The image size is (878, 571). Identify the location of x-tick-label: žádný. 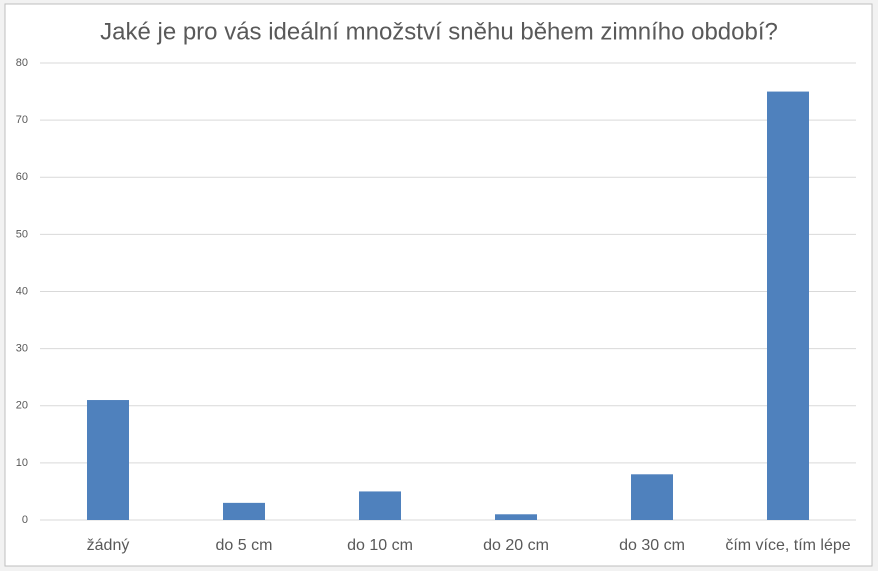
(108, 545).